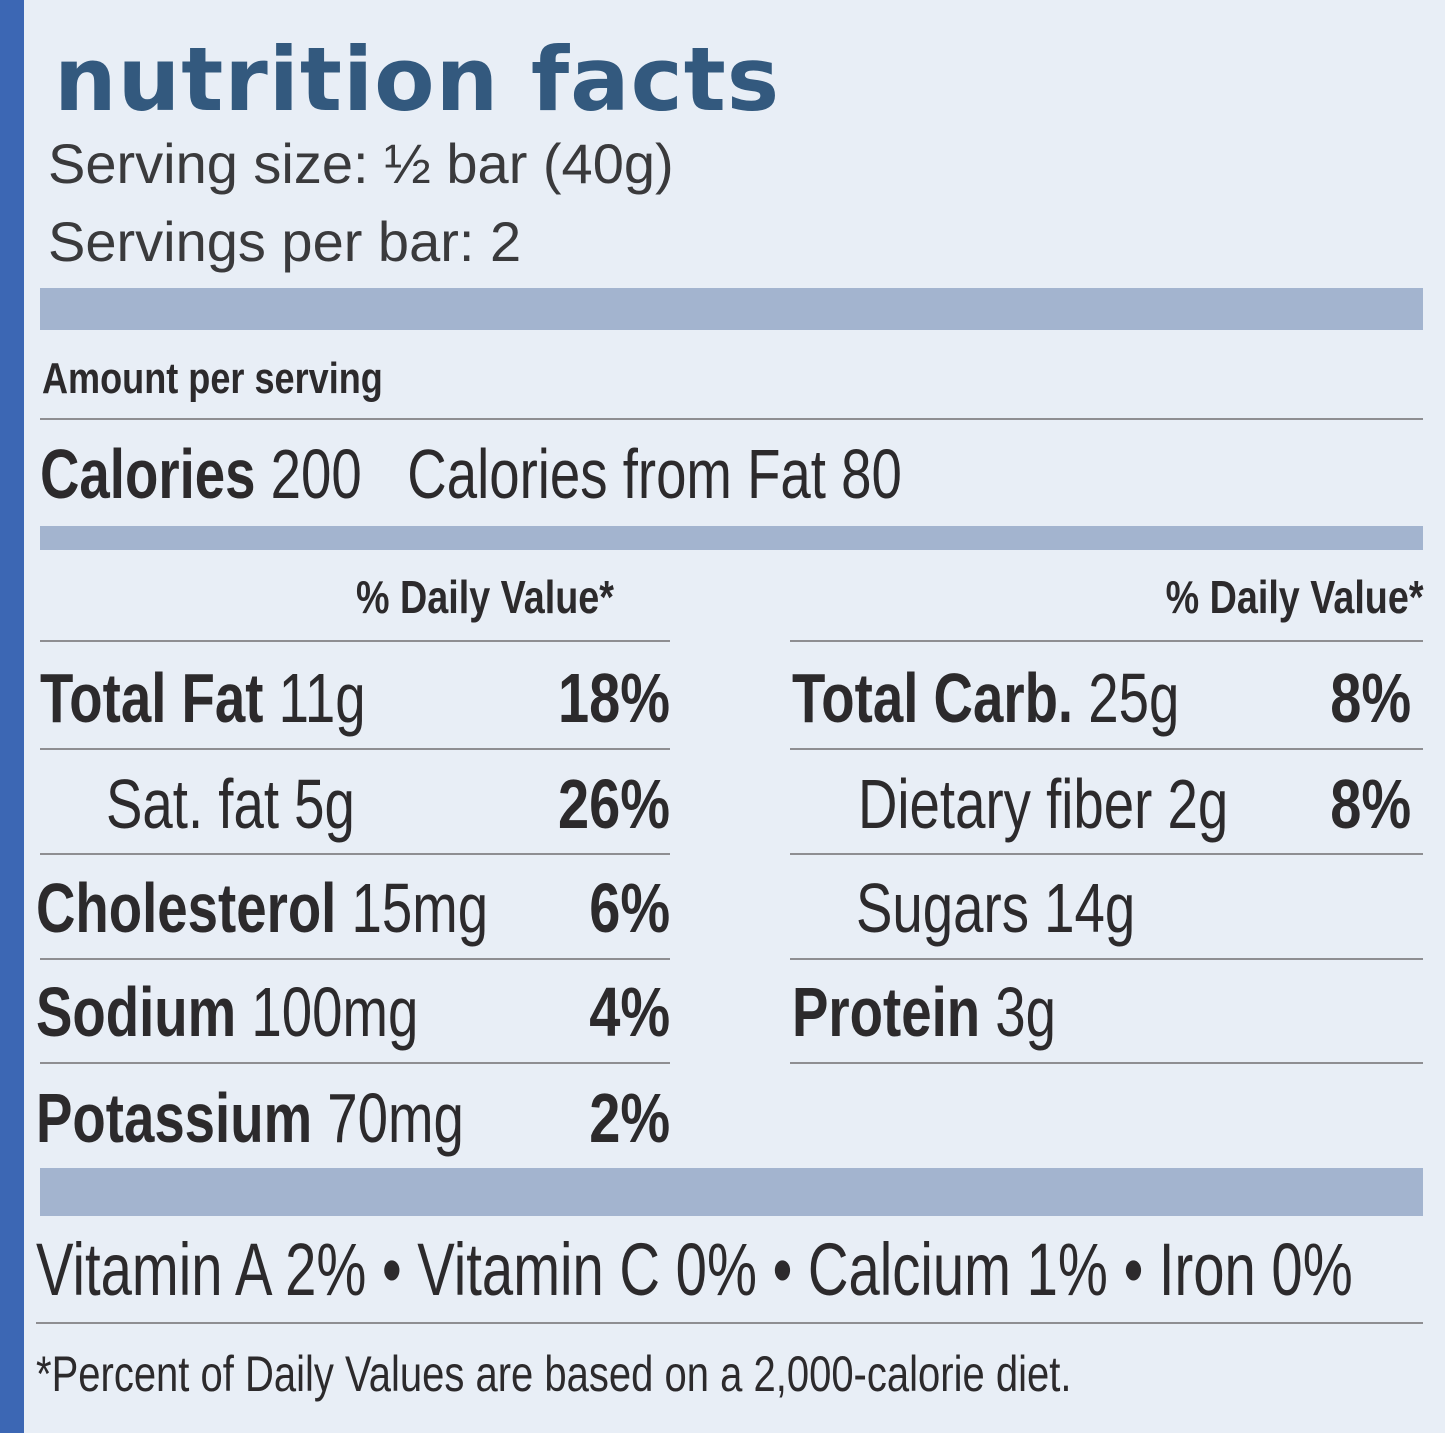 This screenshot has width=1445, height=1433. I want to click on medium-divider, so click(731, 538).